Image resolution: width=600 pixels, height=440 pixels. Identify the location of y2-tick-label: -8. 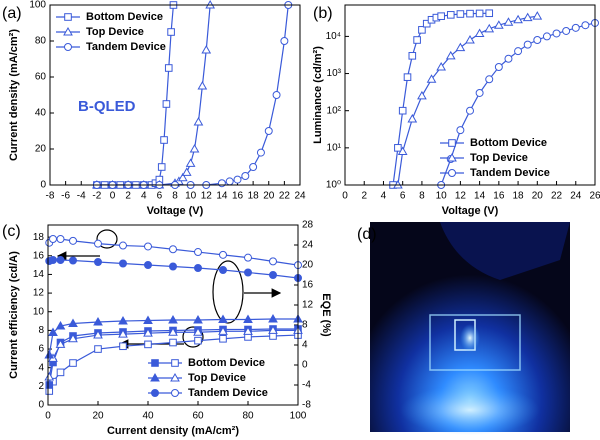
(306, 405).